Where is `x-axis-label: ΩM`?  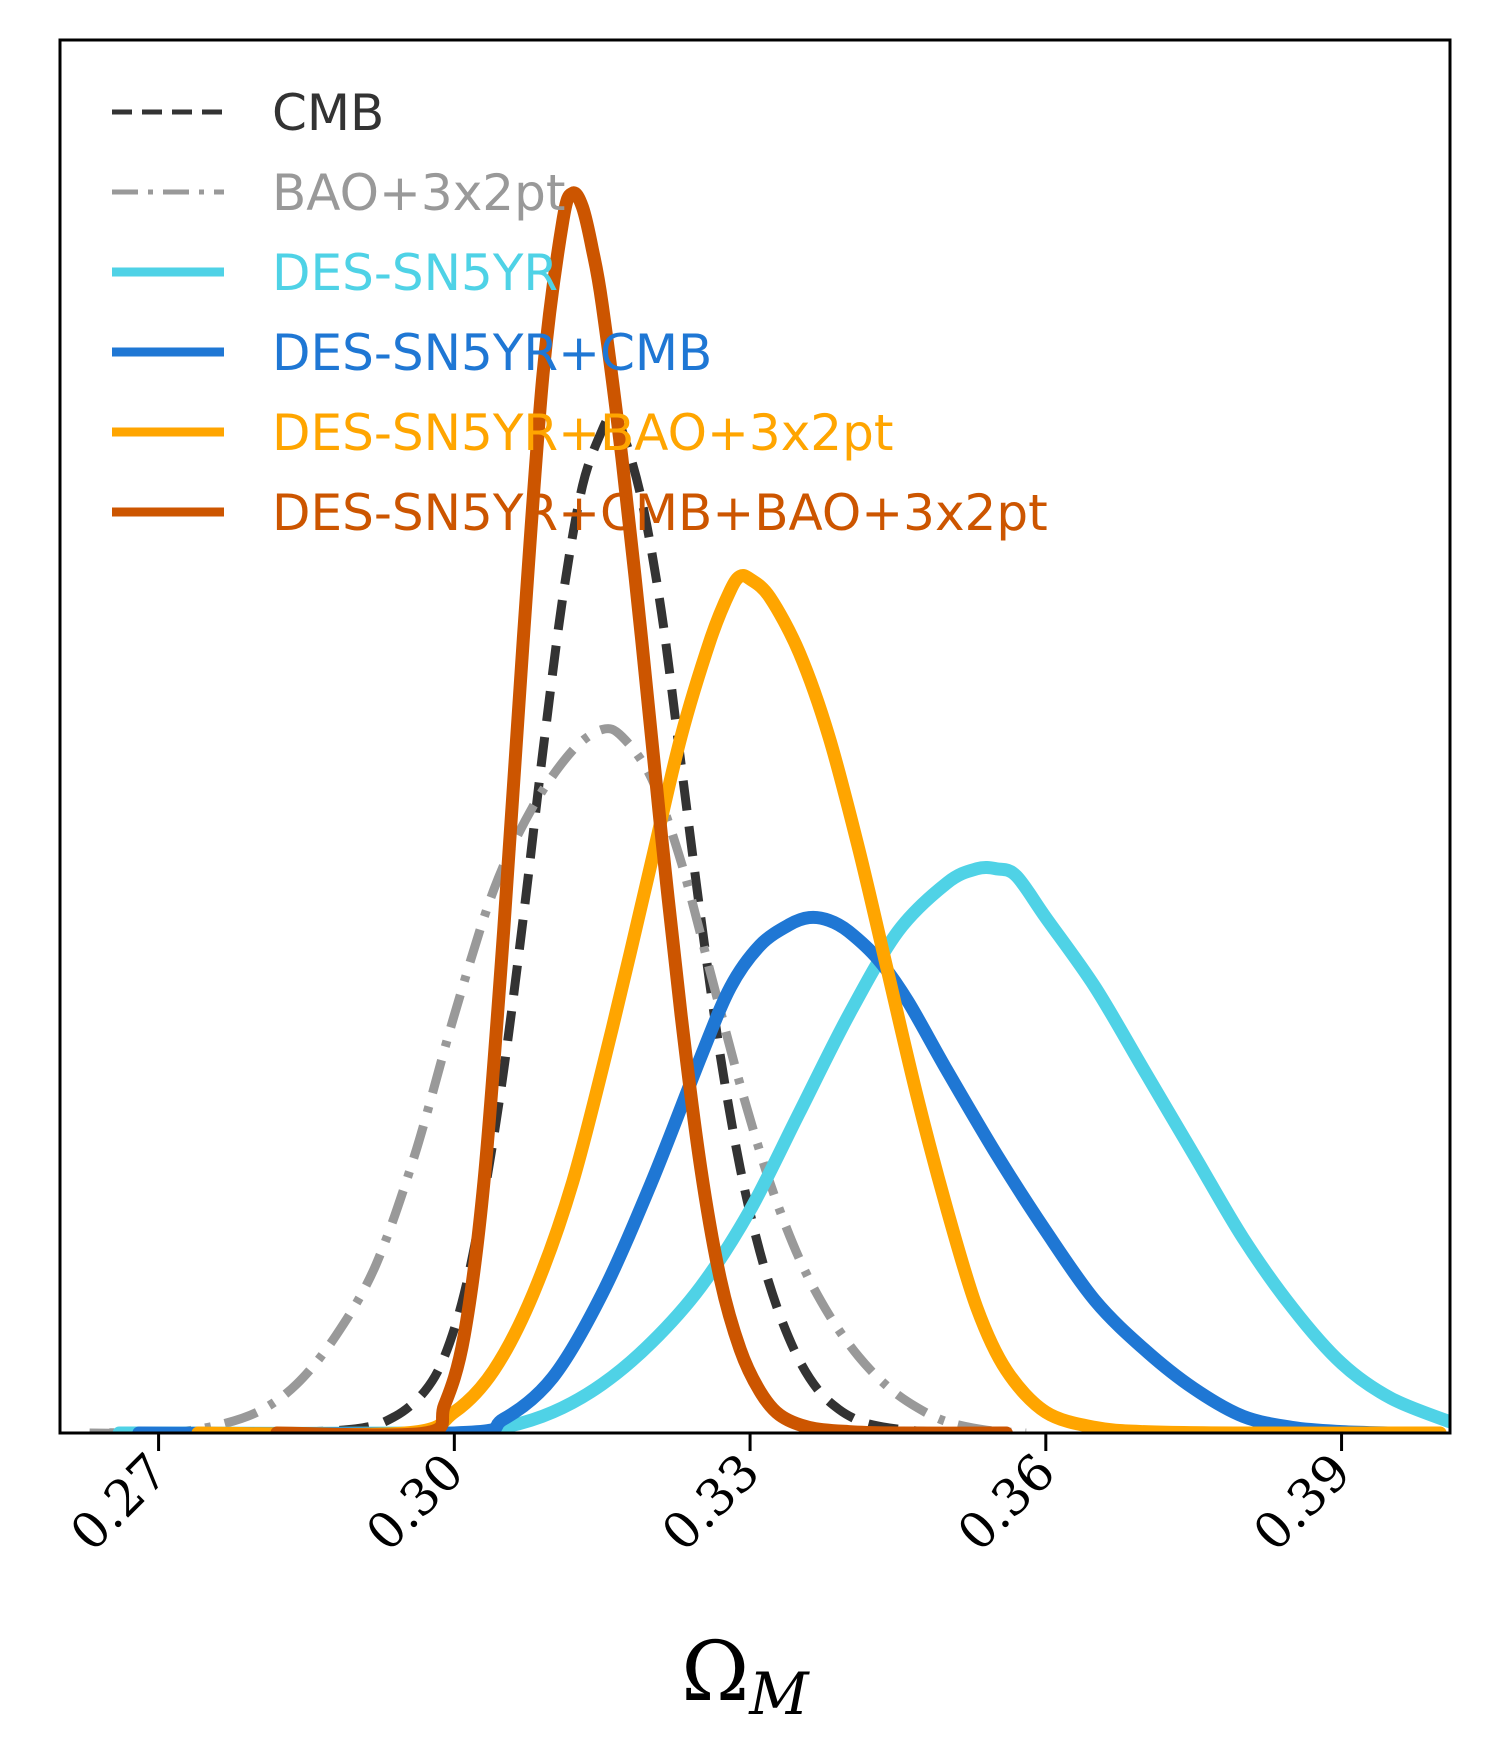 x-axis-label: ΩM is located at coordinates (745, 1676).